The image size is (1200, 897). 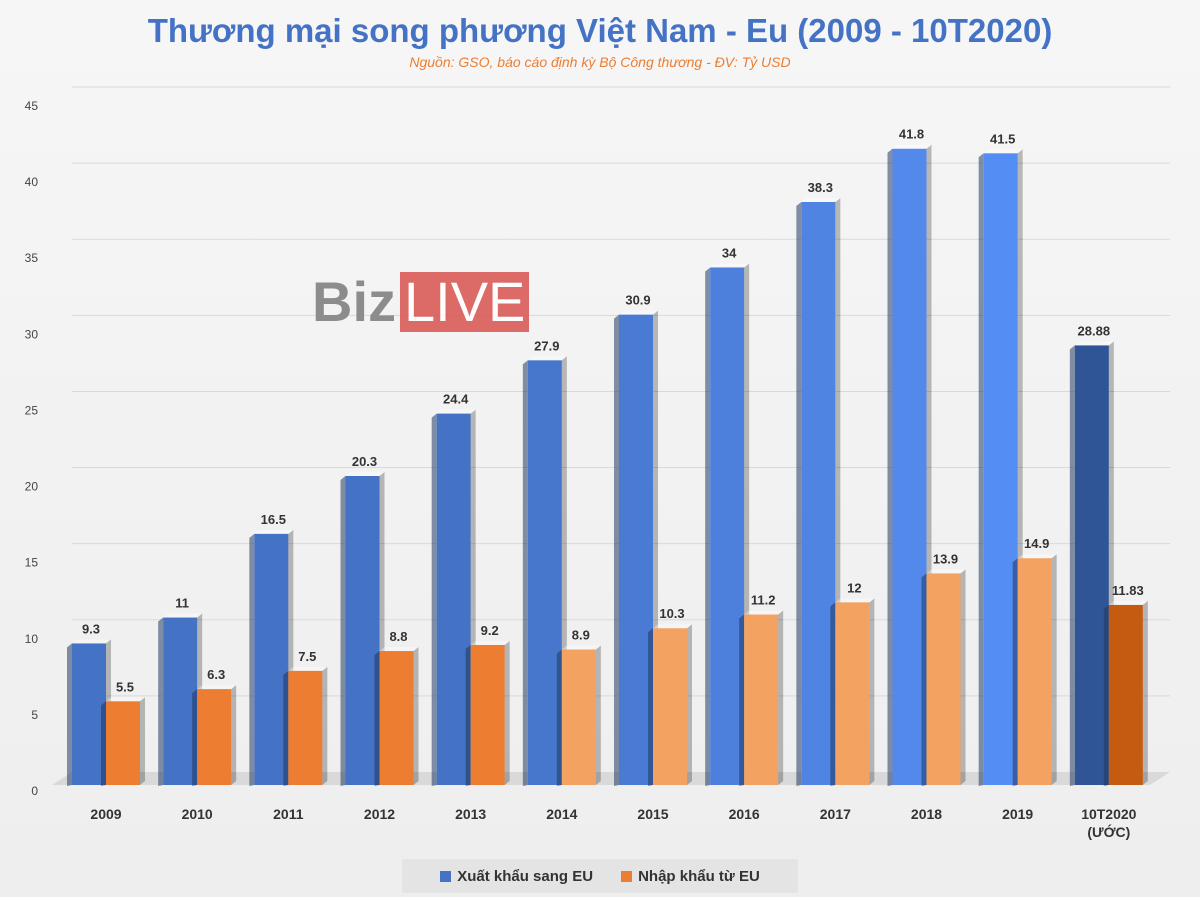 I want to click on y-tick-label: 20, so click(x=32, y=487).